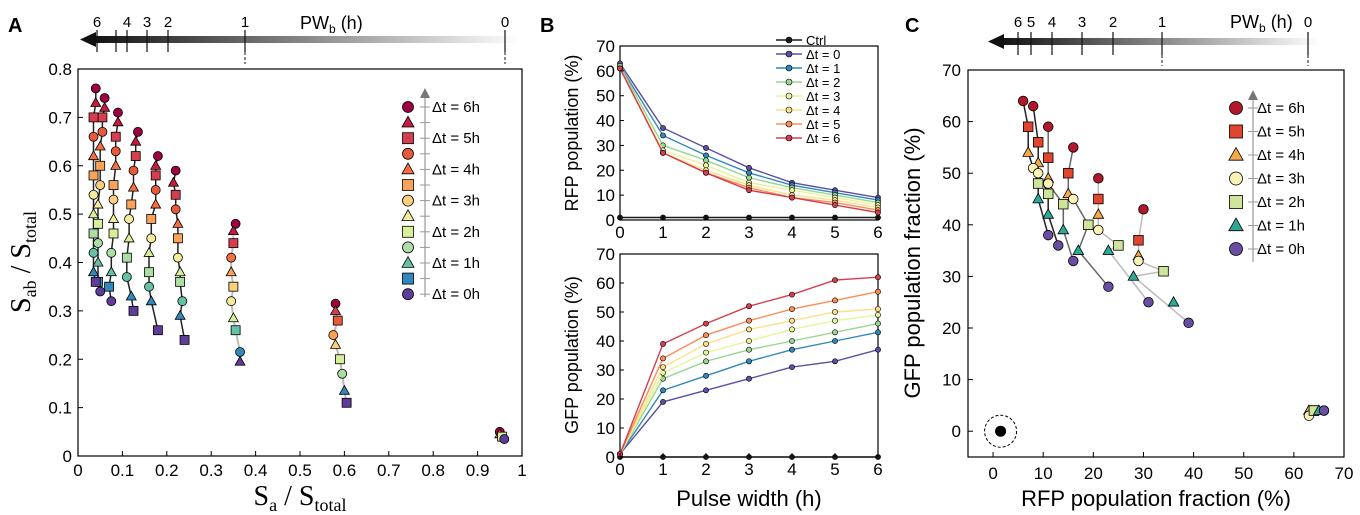 Image resolution: width=1360 pixels, height=515 pixels. I want to click on pw-label-c: PWb (h), so click(1261, 23).